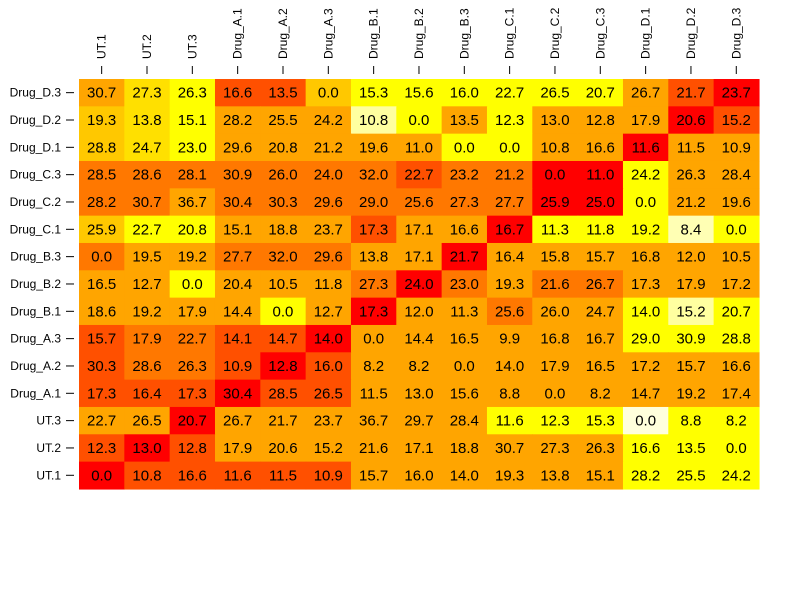  I want to click on cell-value-label: 25.0, so click(600, 202).